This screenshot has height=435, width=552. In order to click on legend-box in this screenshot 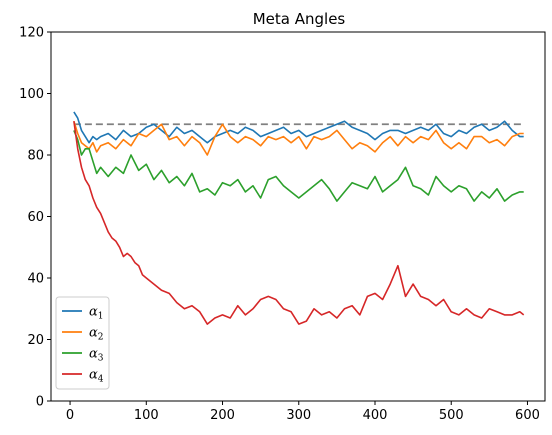, I will do `click(82, 343)`.